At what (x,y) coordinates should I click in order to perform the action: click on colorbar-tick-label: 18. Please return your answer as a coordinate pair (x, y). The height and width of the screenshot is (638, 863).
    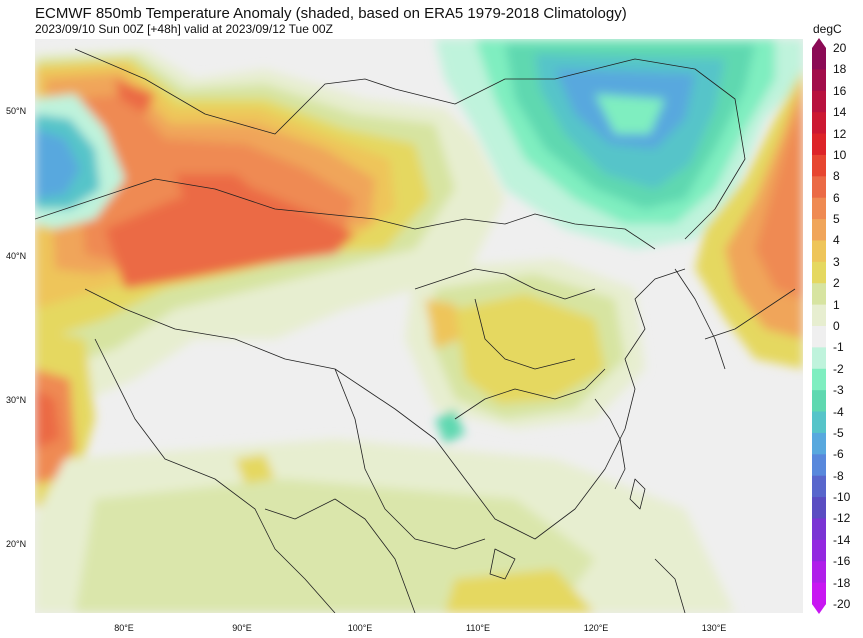
    Looking at the image, I should click on (840, 69).